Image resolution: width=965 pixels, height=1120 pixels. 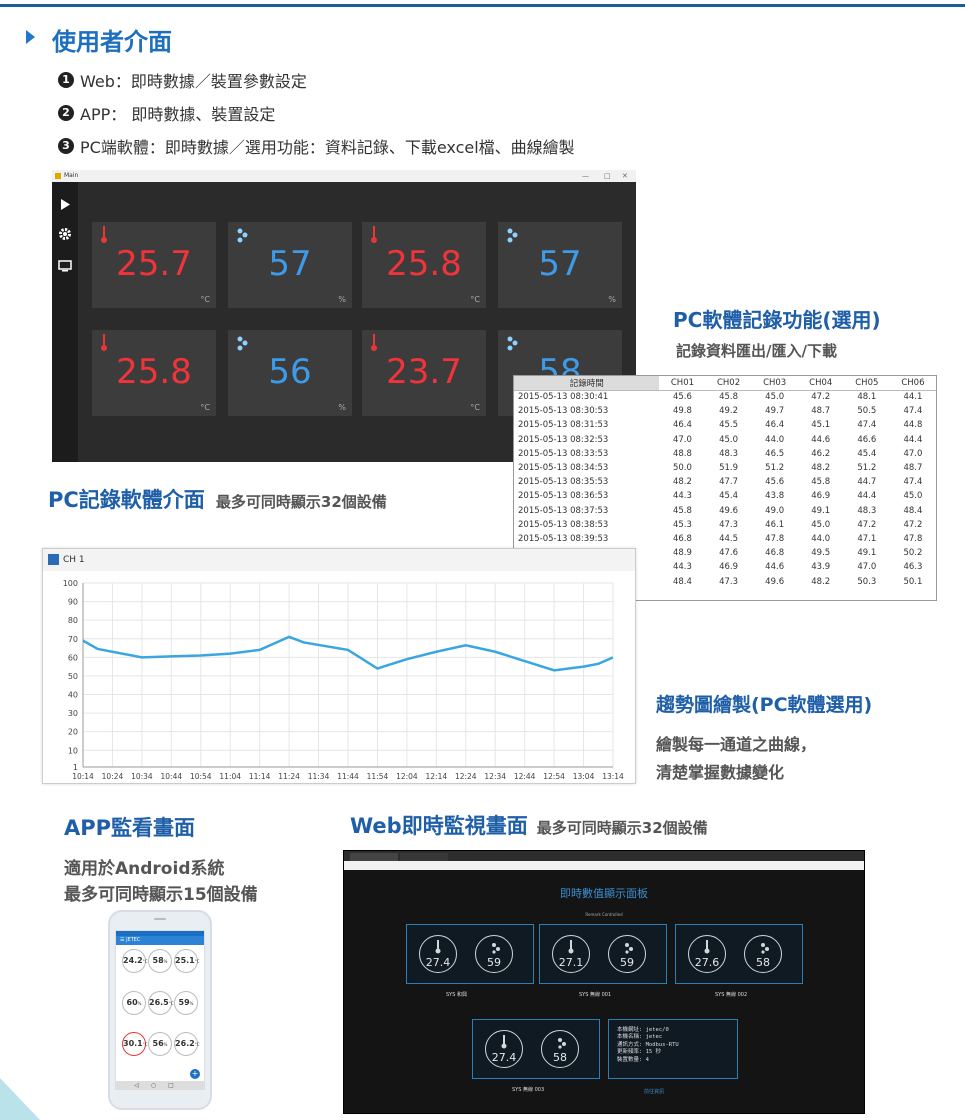 I want to click on table-cell: 2015-05-13 08:34:53, so click(x=563, y=468).